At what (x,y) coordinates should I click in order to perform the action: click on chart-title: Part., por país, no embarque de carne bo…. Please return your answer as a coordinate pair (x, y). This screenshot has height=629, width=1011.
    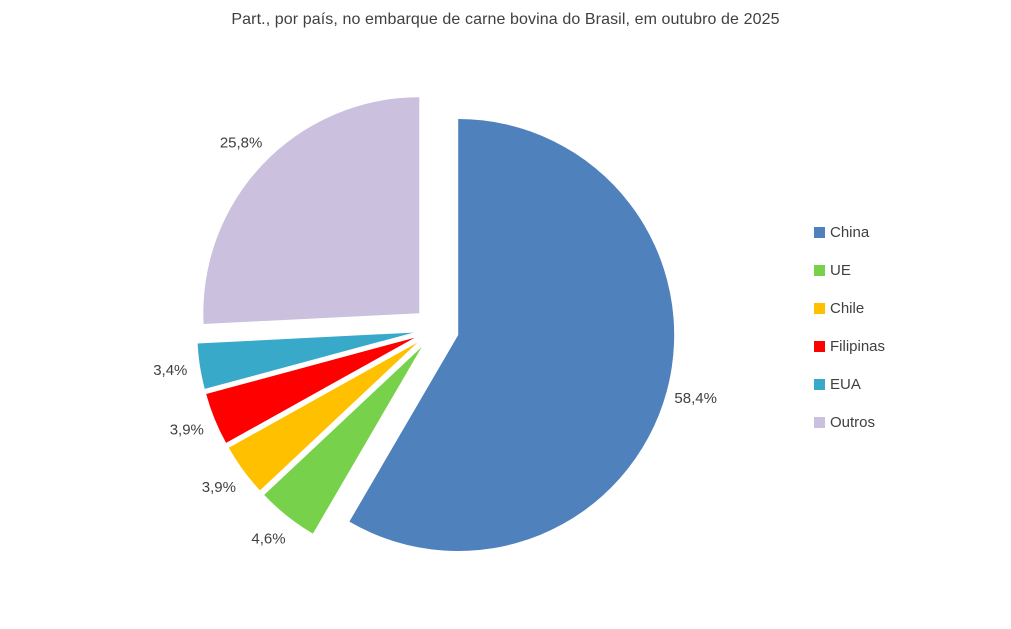
    Looking at the image, I should click on (505, 19).